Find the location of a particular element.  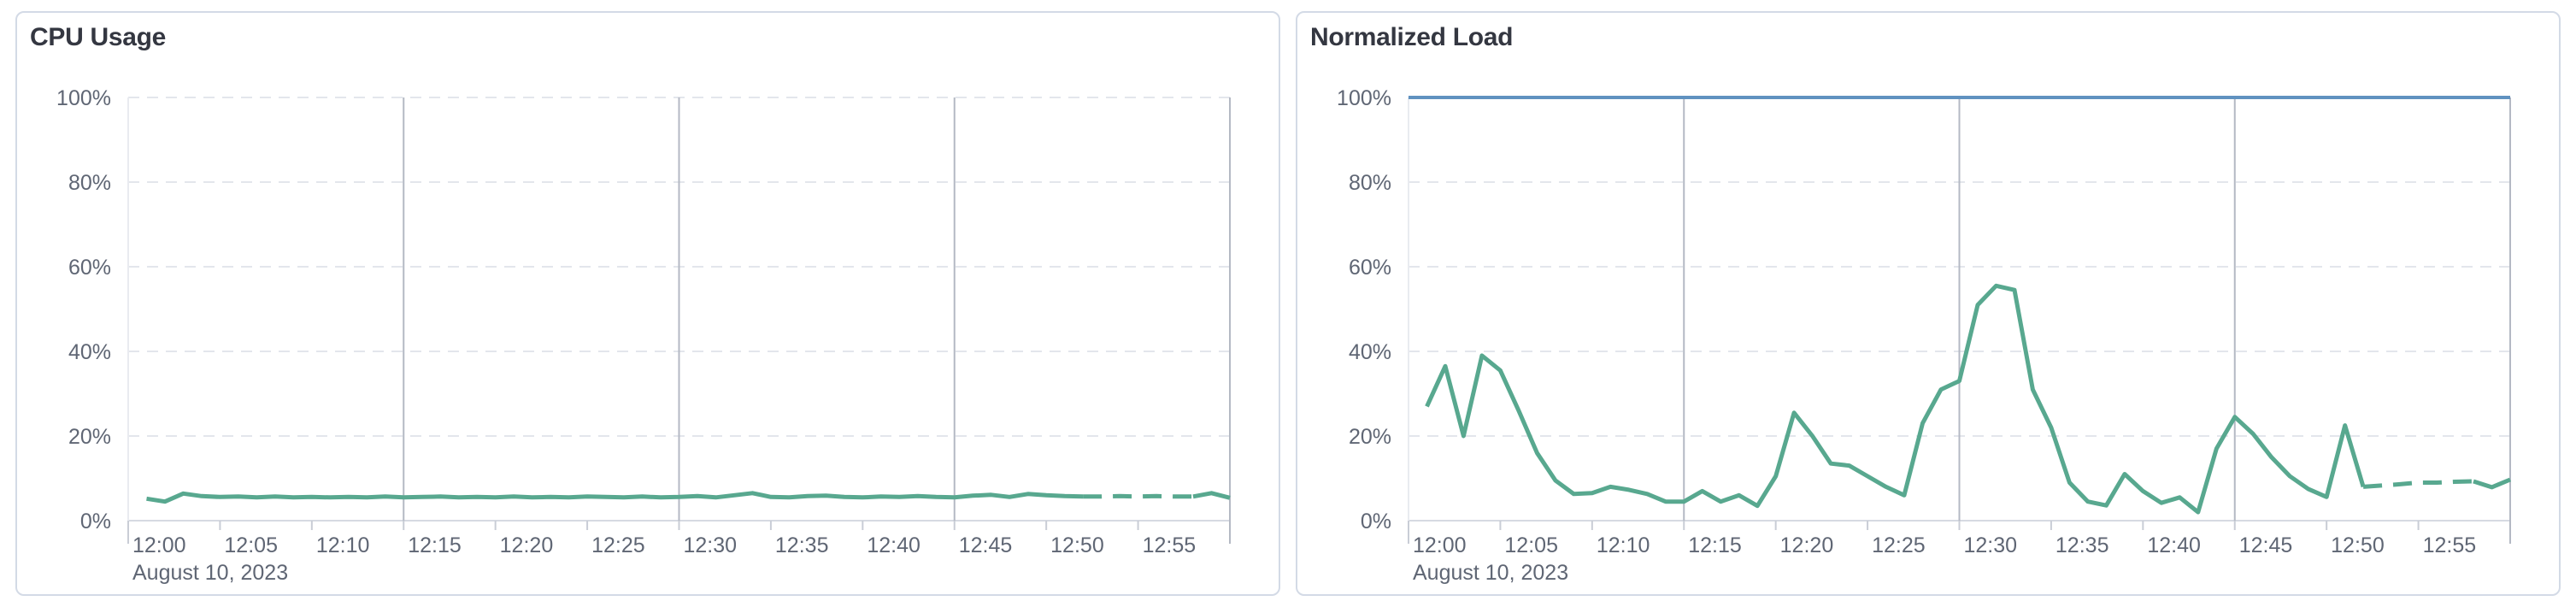

series-normalized-load is located at coordinates (1895, 399).